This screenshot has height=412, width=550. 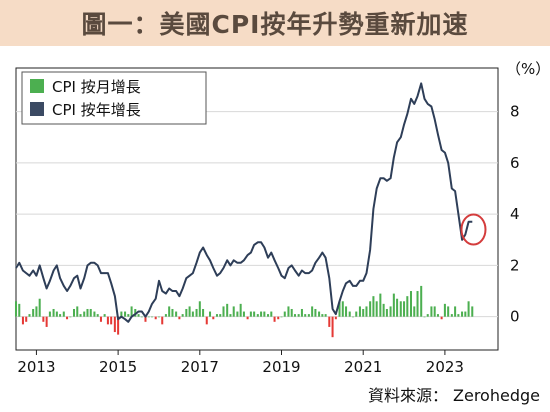 I want to click on legend-box, so click(x=114, y=98).